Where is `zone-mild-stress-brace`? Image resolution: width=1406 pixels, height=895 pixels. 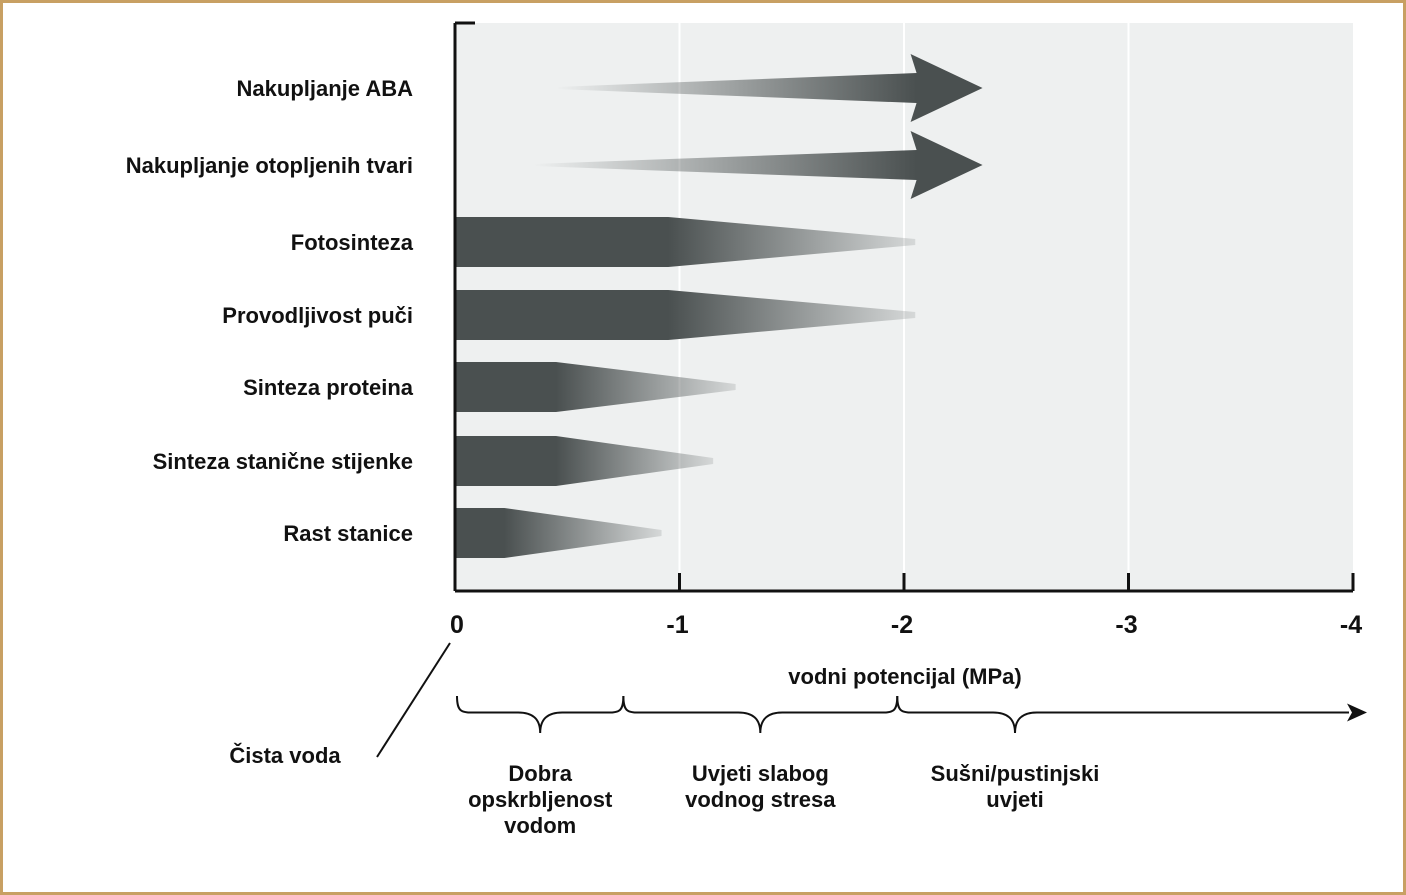
zone-mild-stress-brace is located at coordinates (760, 714).